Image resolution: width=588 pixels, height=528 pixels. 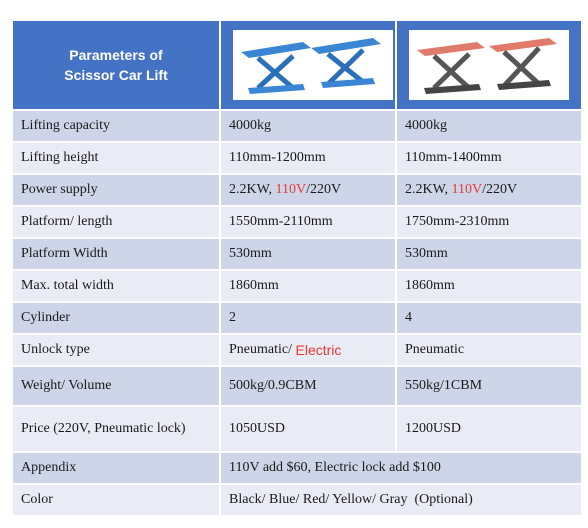 I want to click on product-b-value: 1860mm, so click(x=489, y=286).